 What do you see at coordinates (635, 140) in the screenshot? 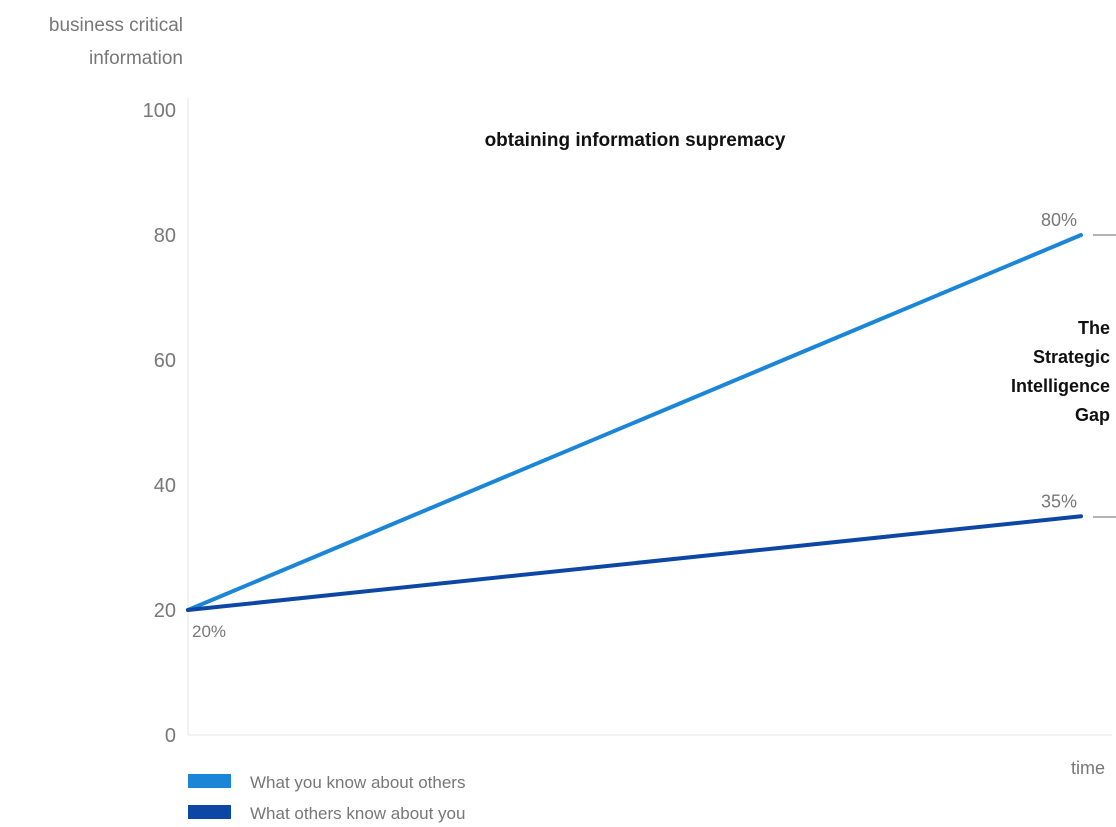
I see `chart-title: obtaining information supremacy` at bounding box center [635, 140].